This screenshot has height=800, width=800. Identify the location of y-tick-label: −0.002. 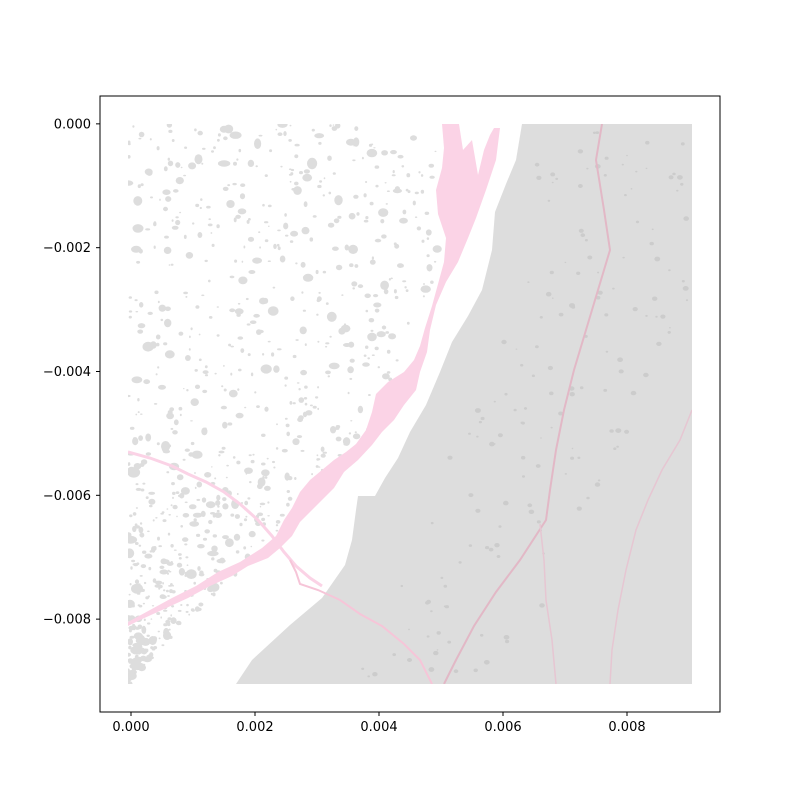
(67, 248).